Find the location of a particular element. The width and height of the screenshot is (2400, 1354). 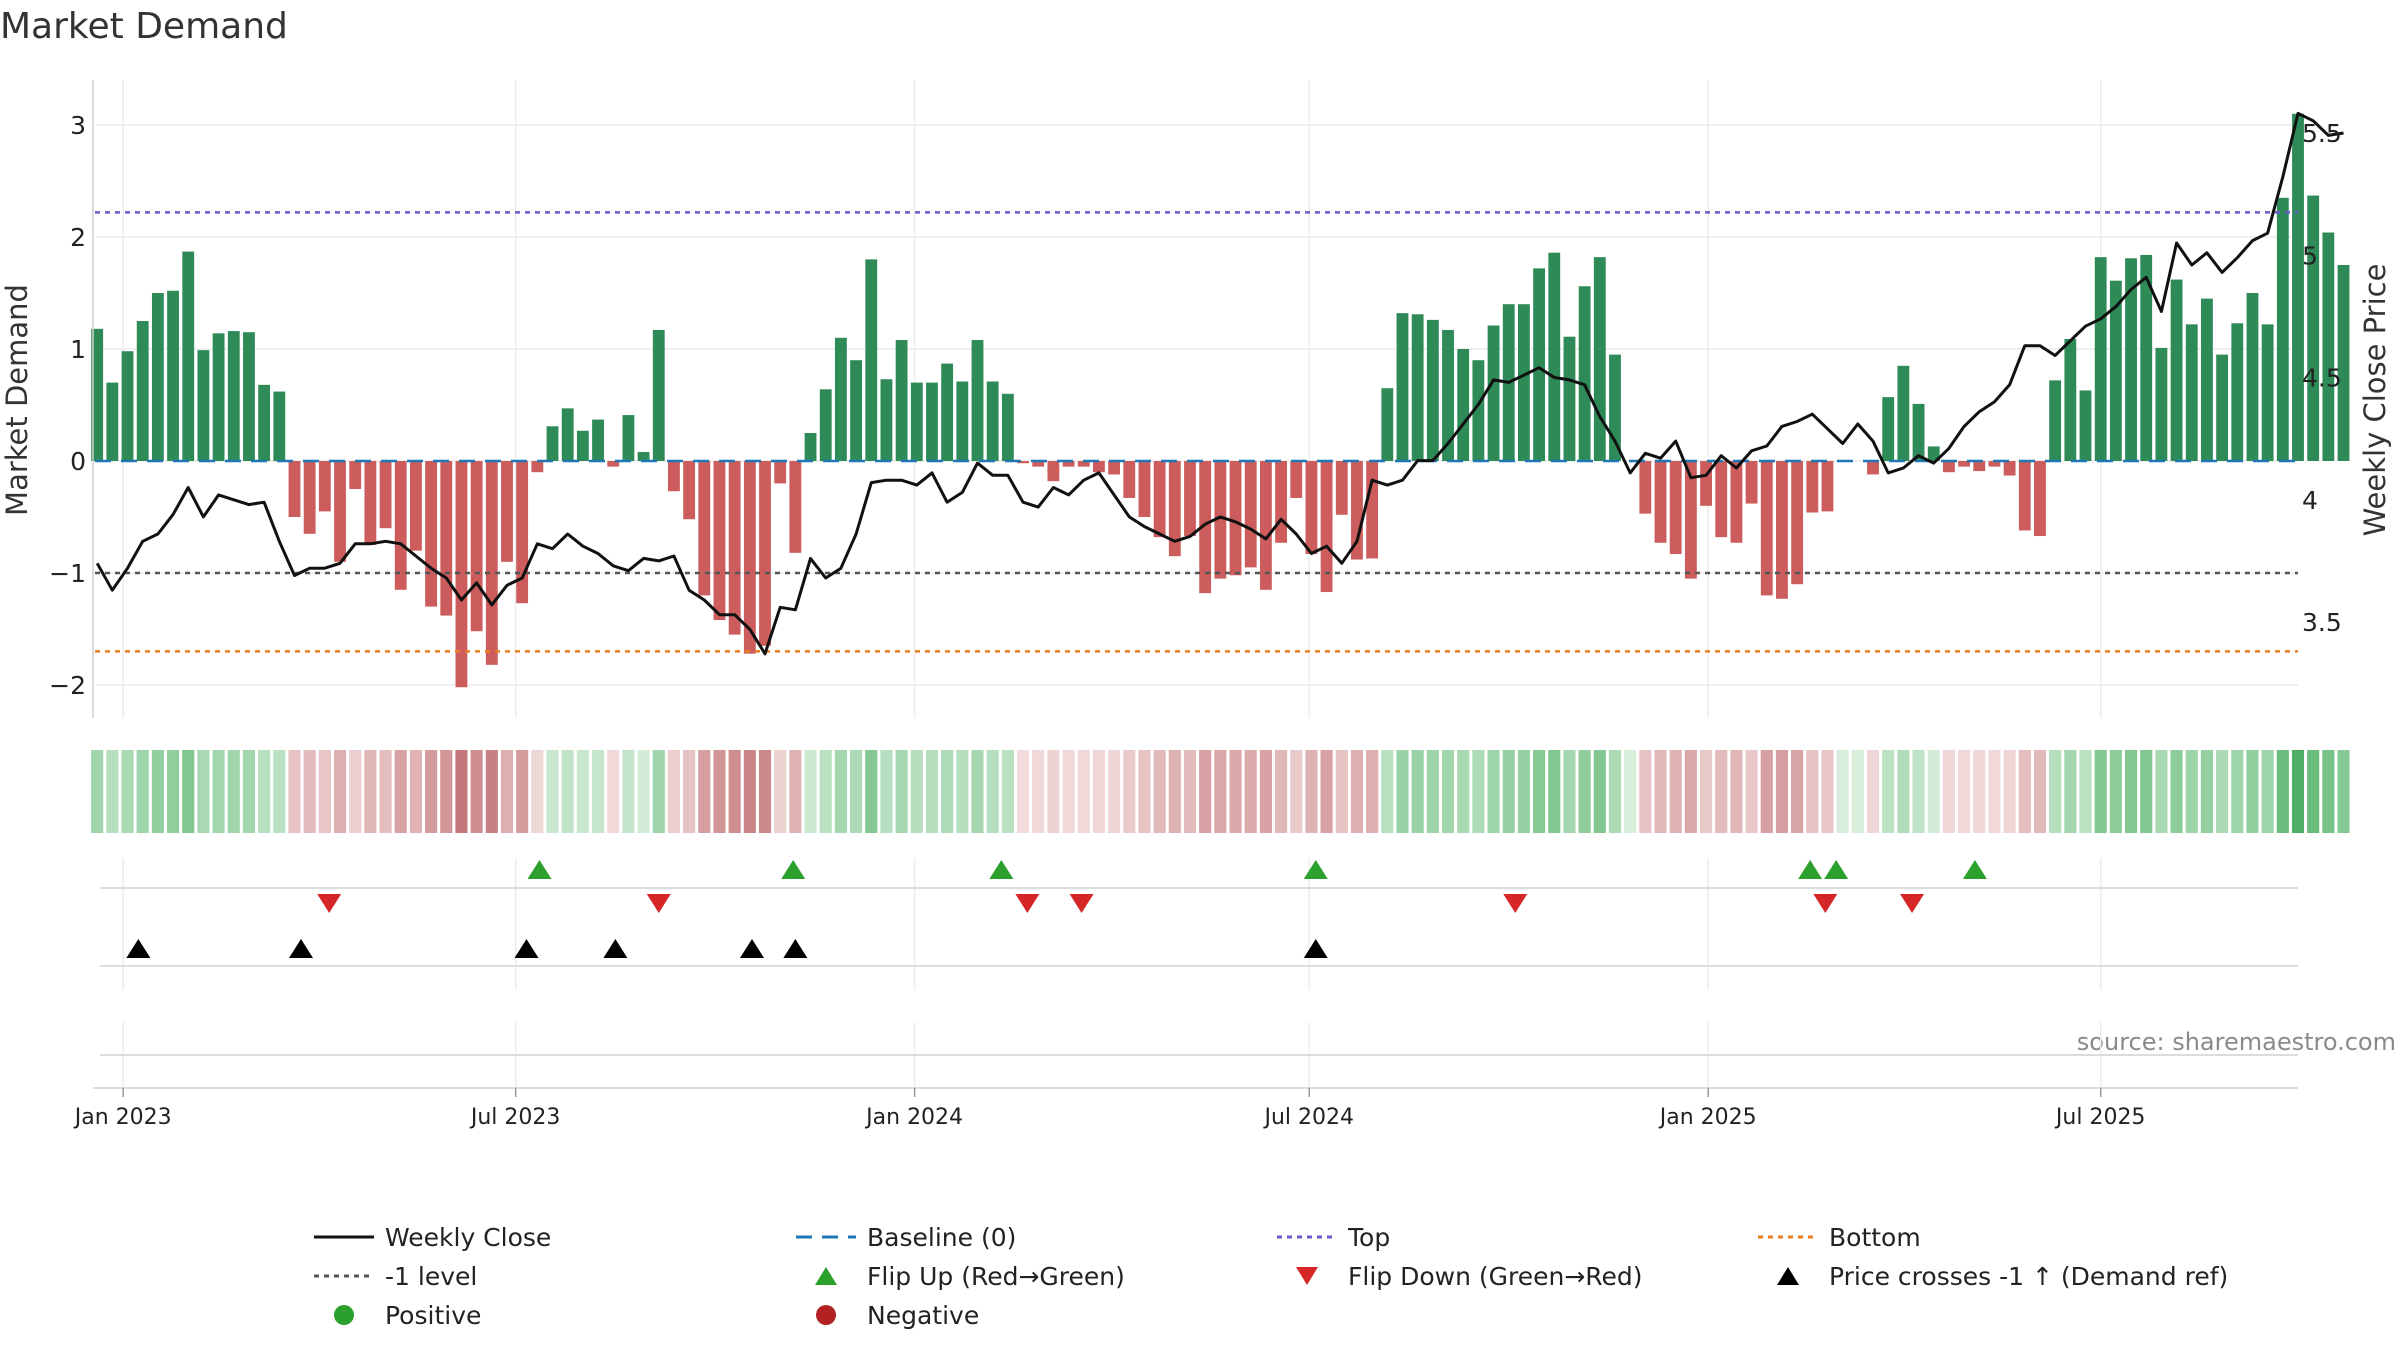

x-tick-label: Jan 2025 is located at coordinates (1707, 1117).